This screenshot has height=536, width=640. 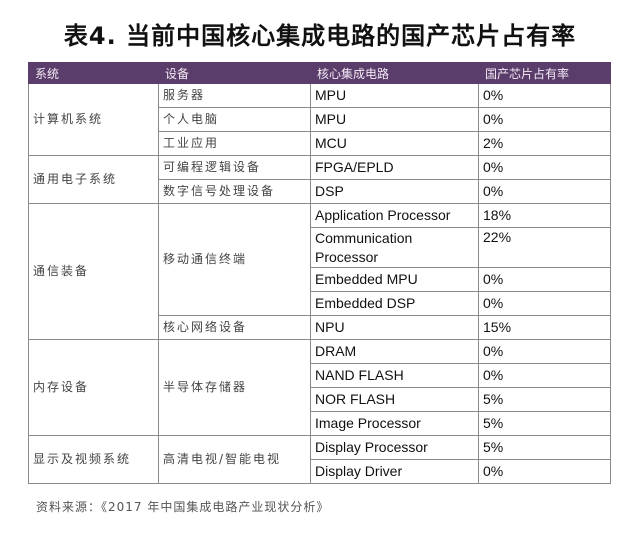 What do you see at coordinates (93, 459) in the screenshot?
I see `system-cell: 显示及视频系统` at bounding box center [93, 459].